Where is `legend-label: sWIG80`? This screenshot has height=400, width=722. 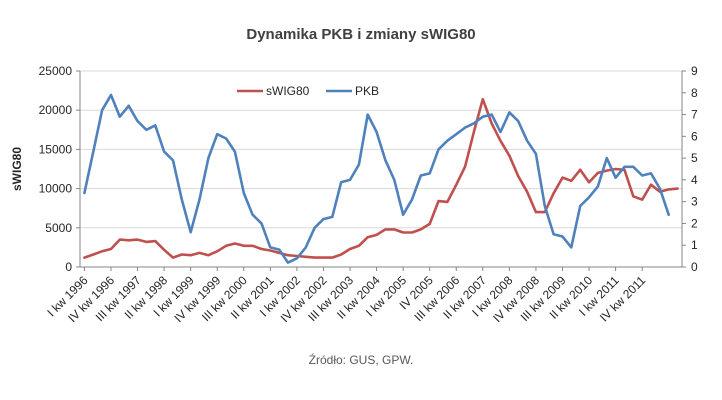
legend-label: sWIG80 is located at coordinates (288, 91).